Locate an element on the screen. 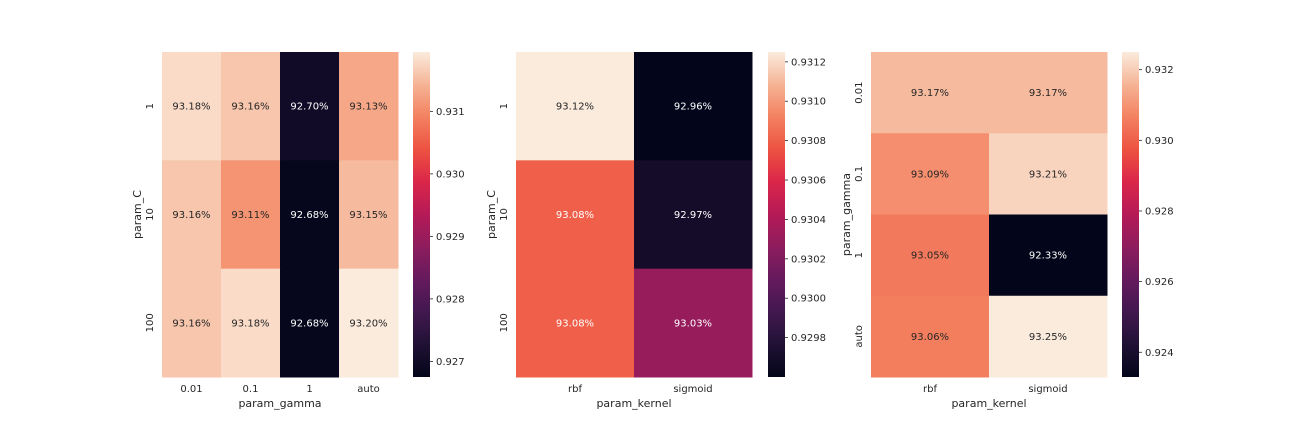 This screenshot has height=432, width=1296. colorbar-tick-label: 0.9312 is located at coordinates (808, 62).